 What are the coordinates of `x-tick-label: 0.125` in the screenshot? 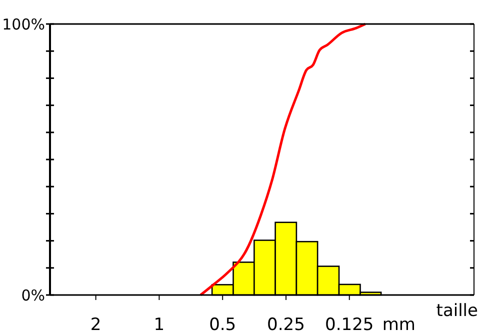 It's located at (349, 323).